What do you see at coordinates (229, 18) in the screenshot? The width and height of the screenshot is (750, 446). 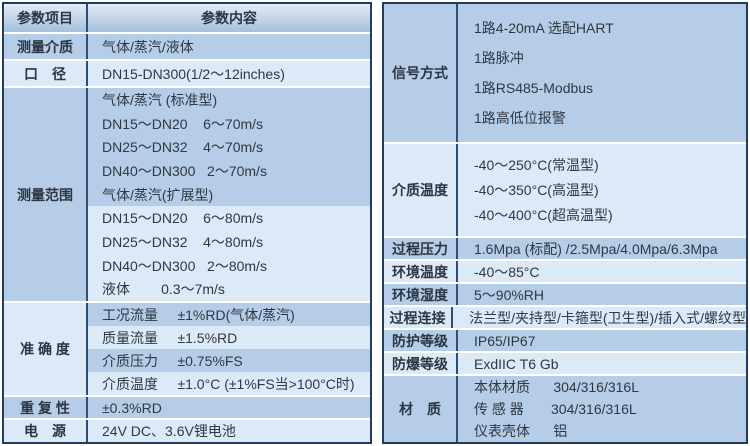 I see `header-parameter-content: 参数内容` at bounding box center [229, 18].